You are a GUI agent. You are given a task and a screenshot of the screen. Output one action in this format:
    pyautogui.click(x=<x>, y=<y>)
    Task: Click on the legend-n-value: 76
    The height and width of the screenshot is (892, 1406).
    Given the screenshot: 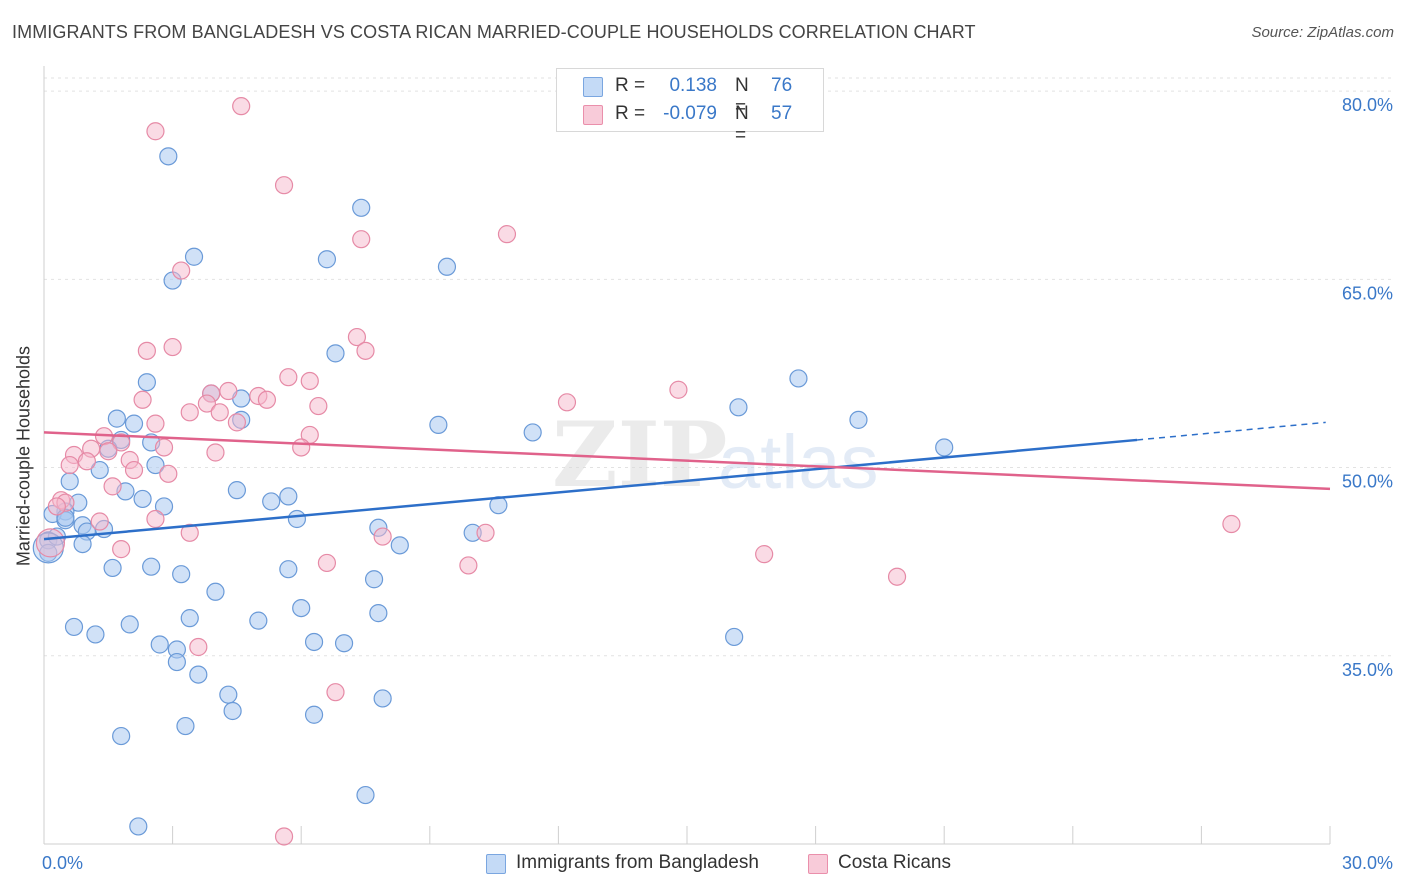 What is the action you would take?
    pyautogui.click(x=782, y=85)
    